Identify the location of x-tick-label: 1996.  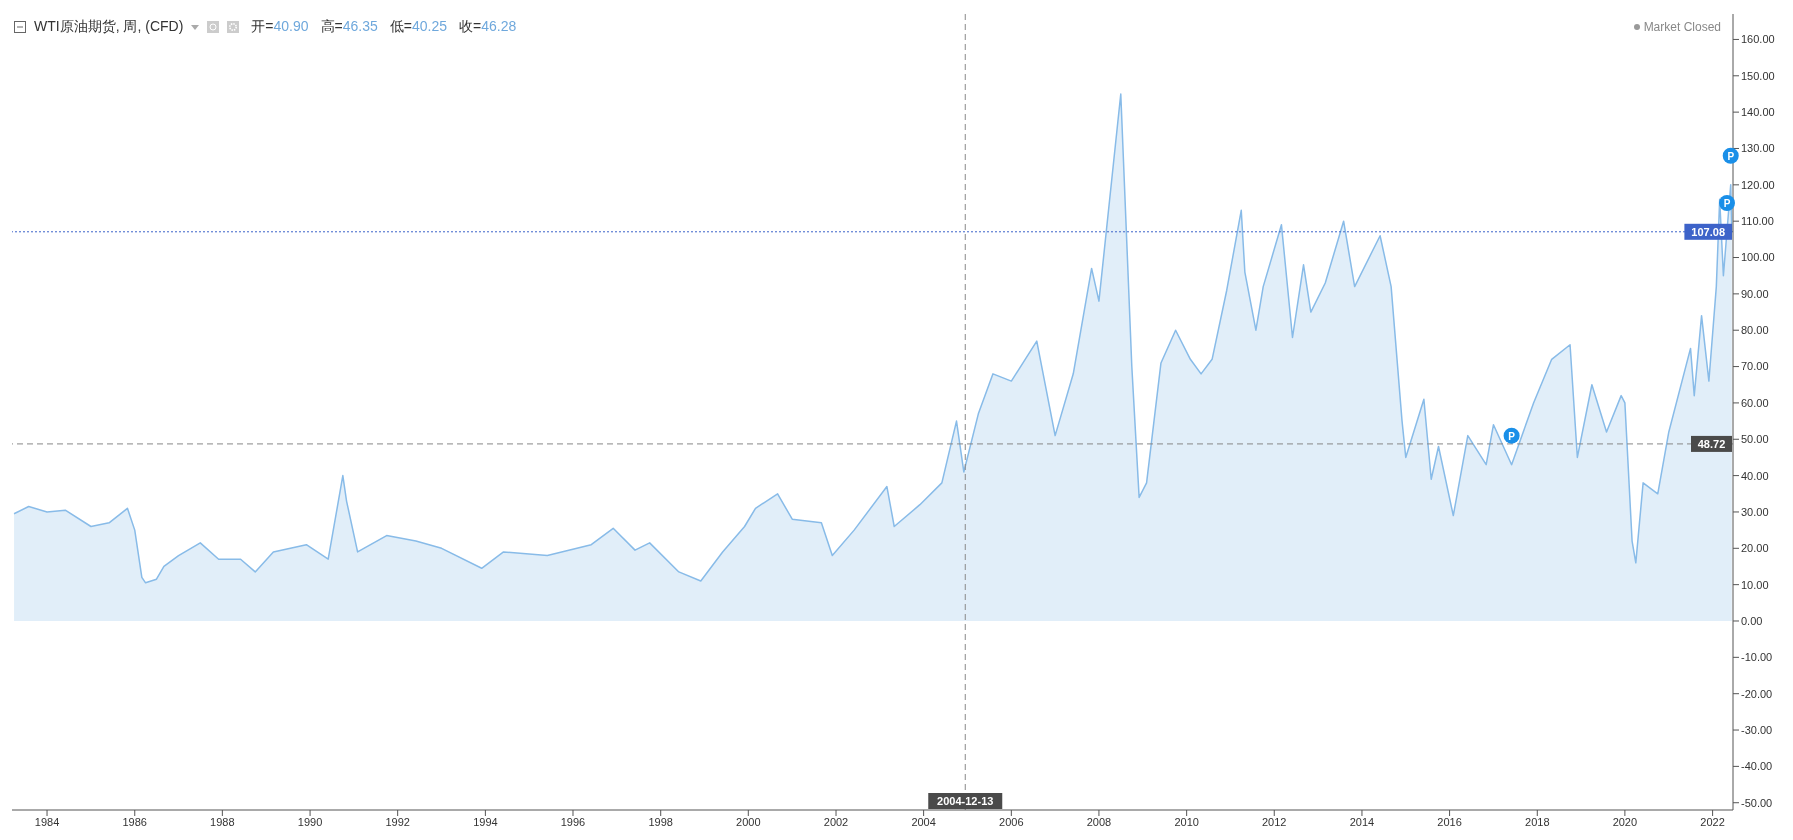
(573, 821).